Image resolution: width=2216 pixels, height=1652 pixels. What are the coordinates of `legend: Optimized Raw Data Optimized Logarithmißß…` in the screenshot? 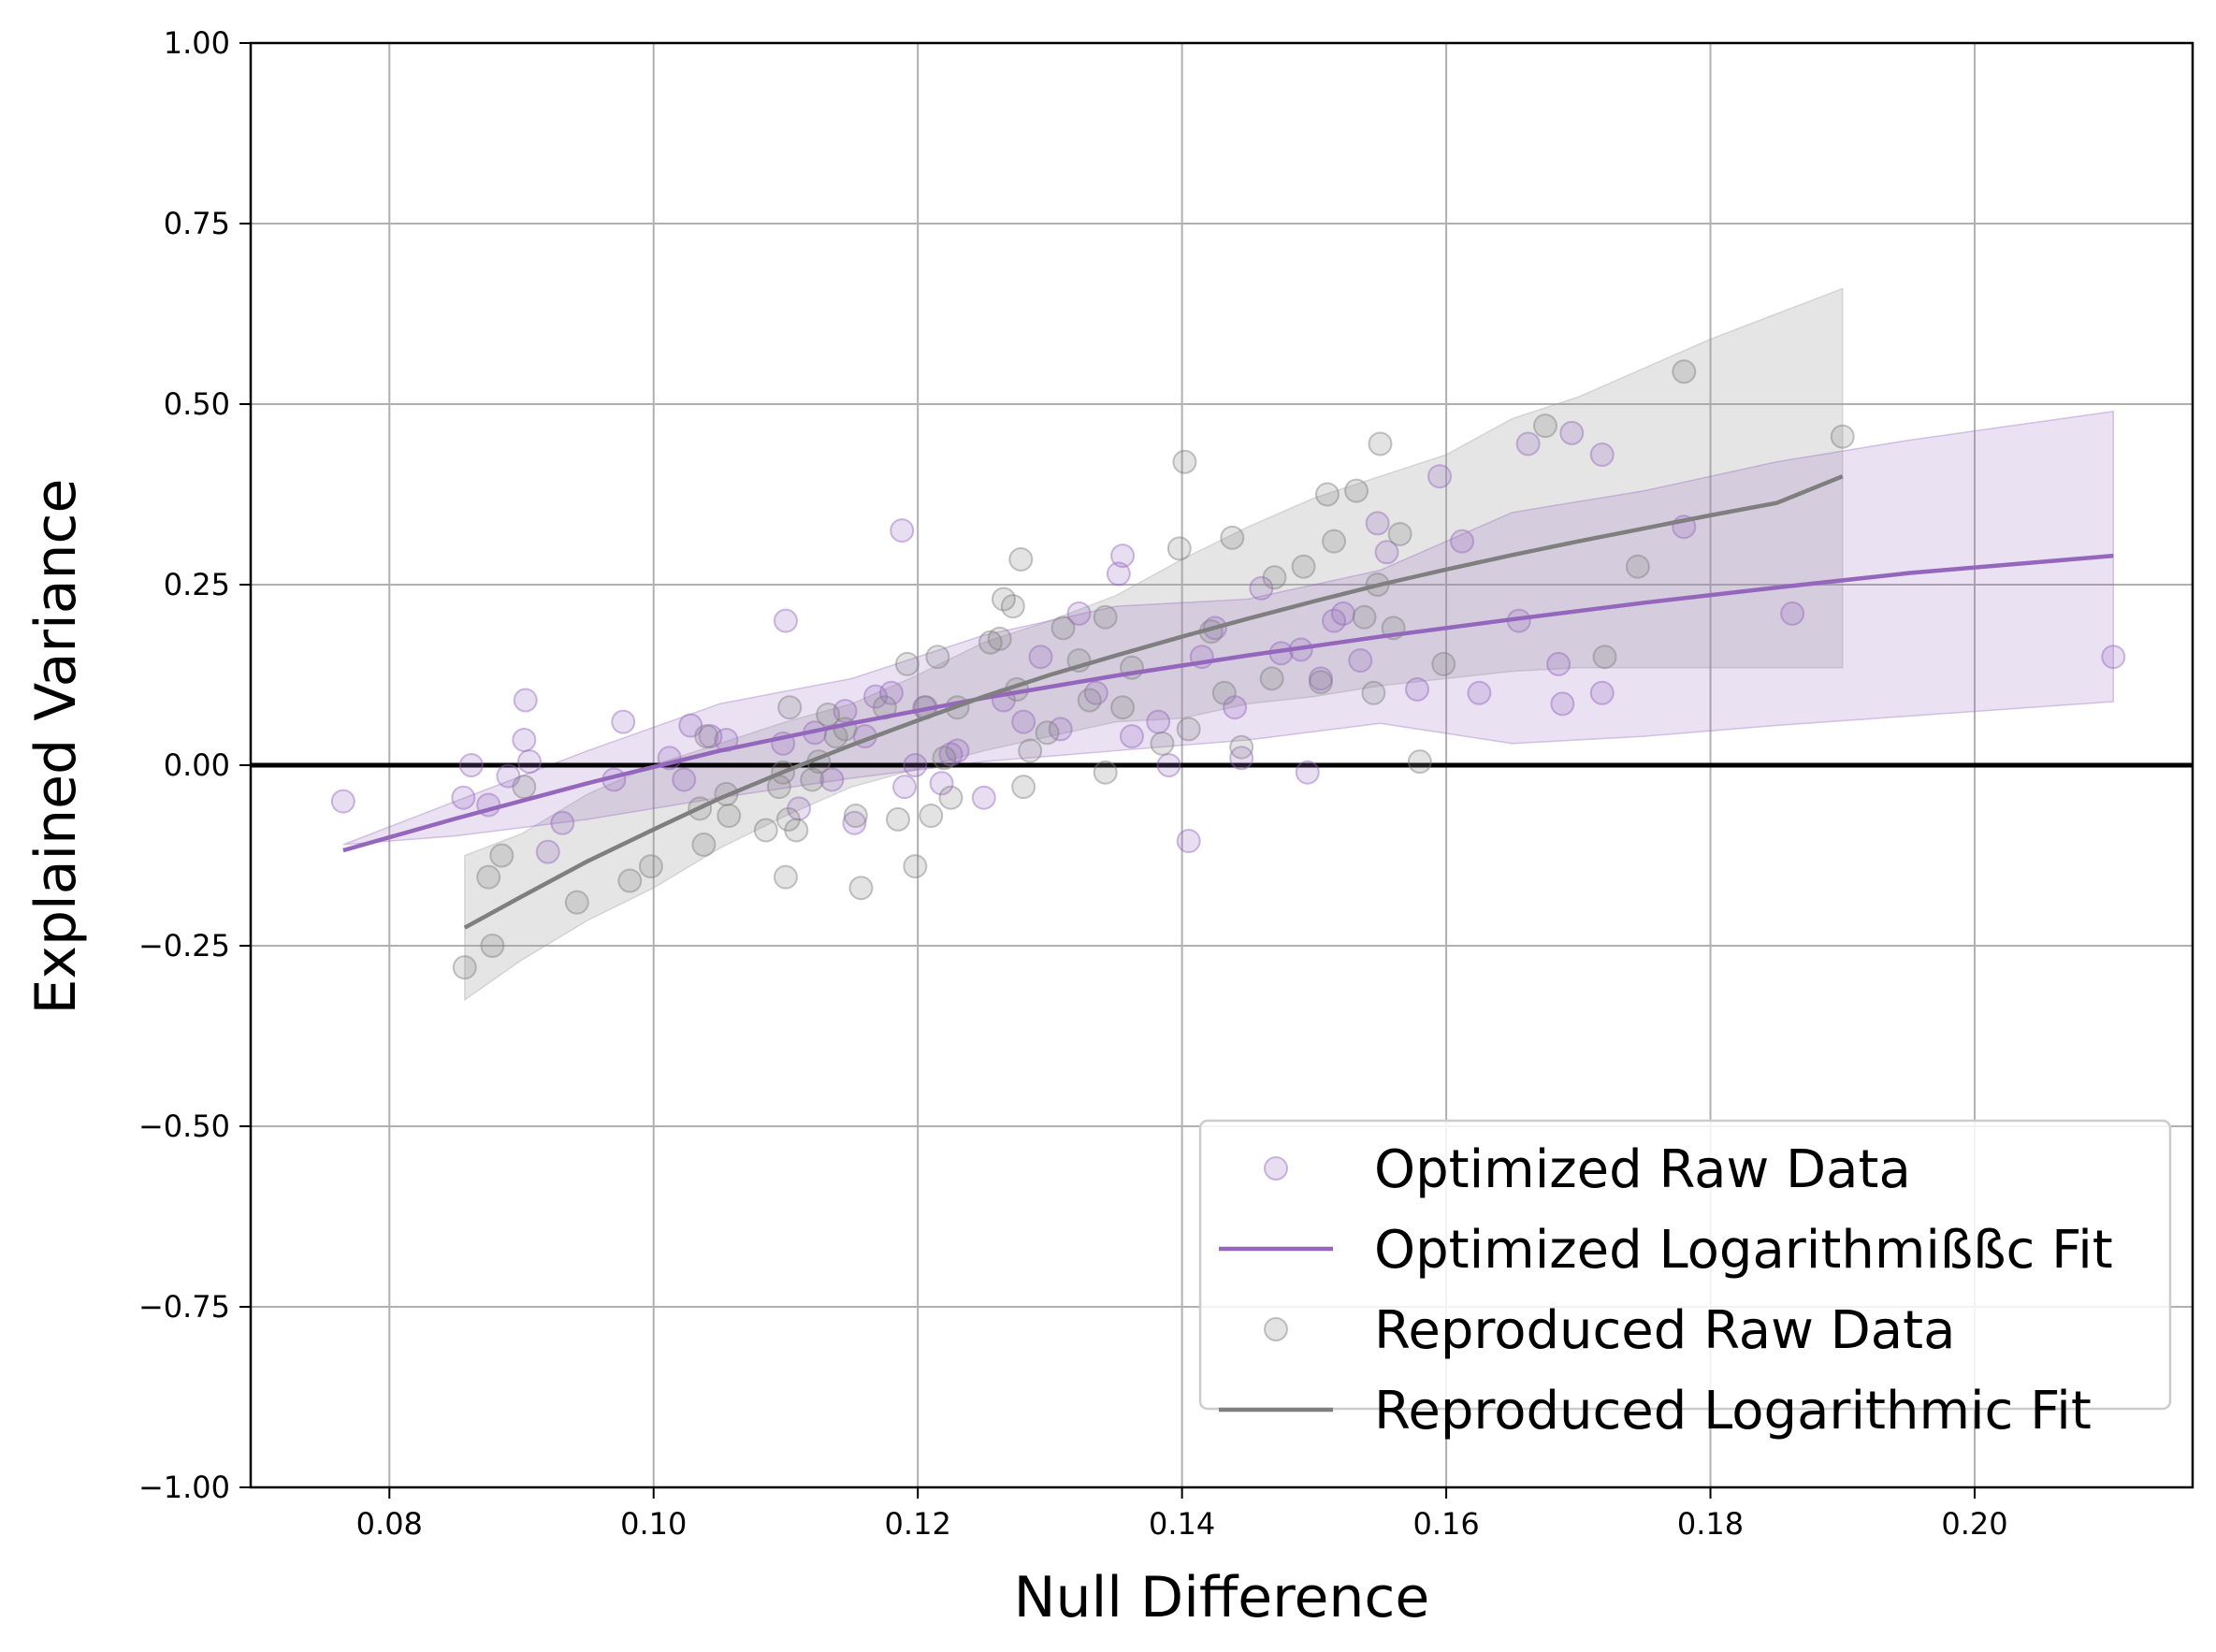 It's located at (1685, 1280).